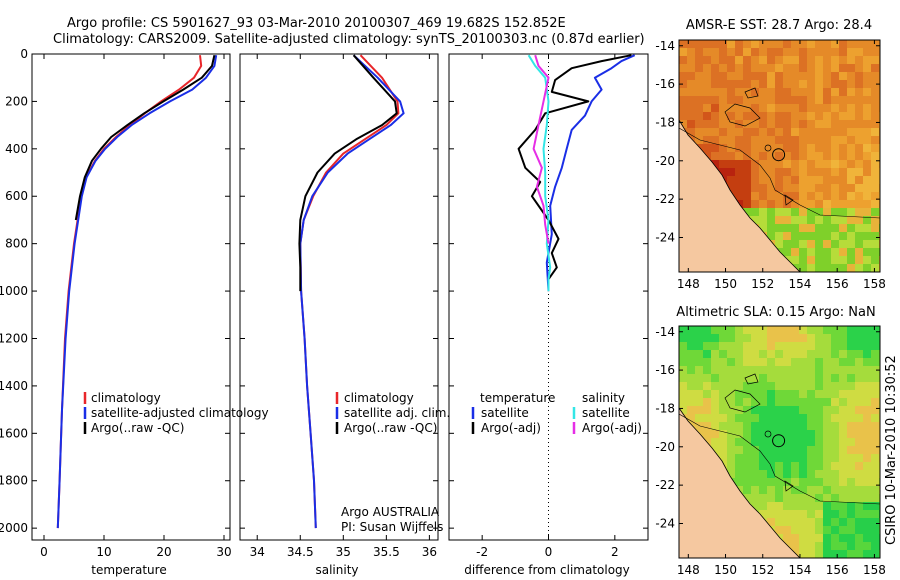 The height and width of the screenshot is (580, 900). I want to click on difference-series, so click(576, 173).